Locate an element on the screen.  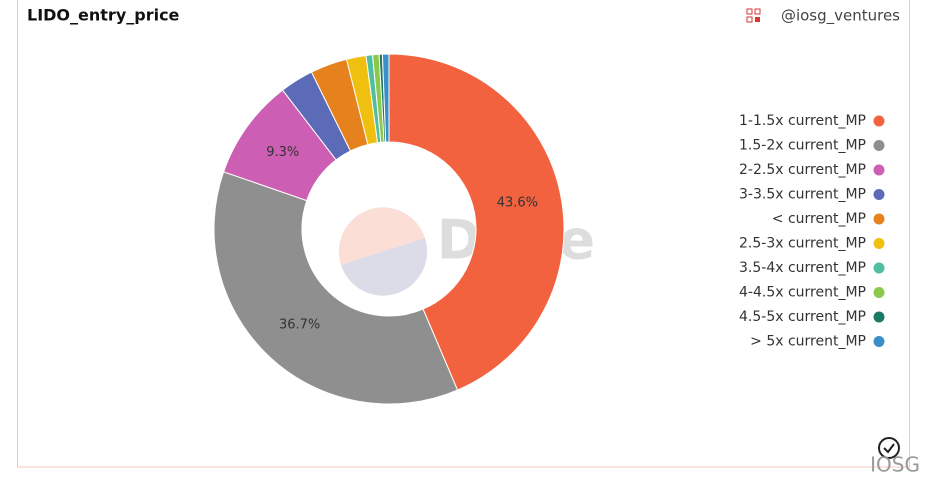
chart-title: LIDO_entry_price is located at coordinates (103, 15).